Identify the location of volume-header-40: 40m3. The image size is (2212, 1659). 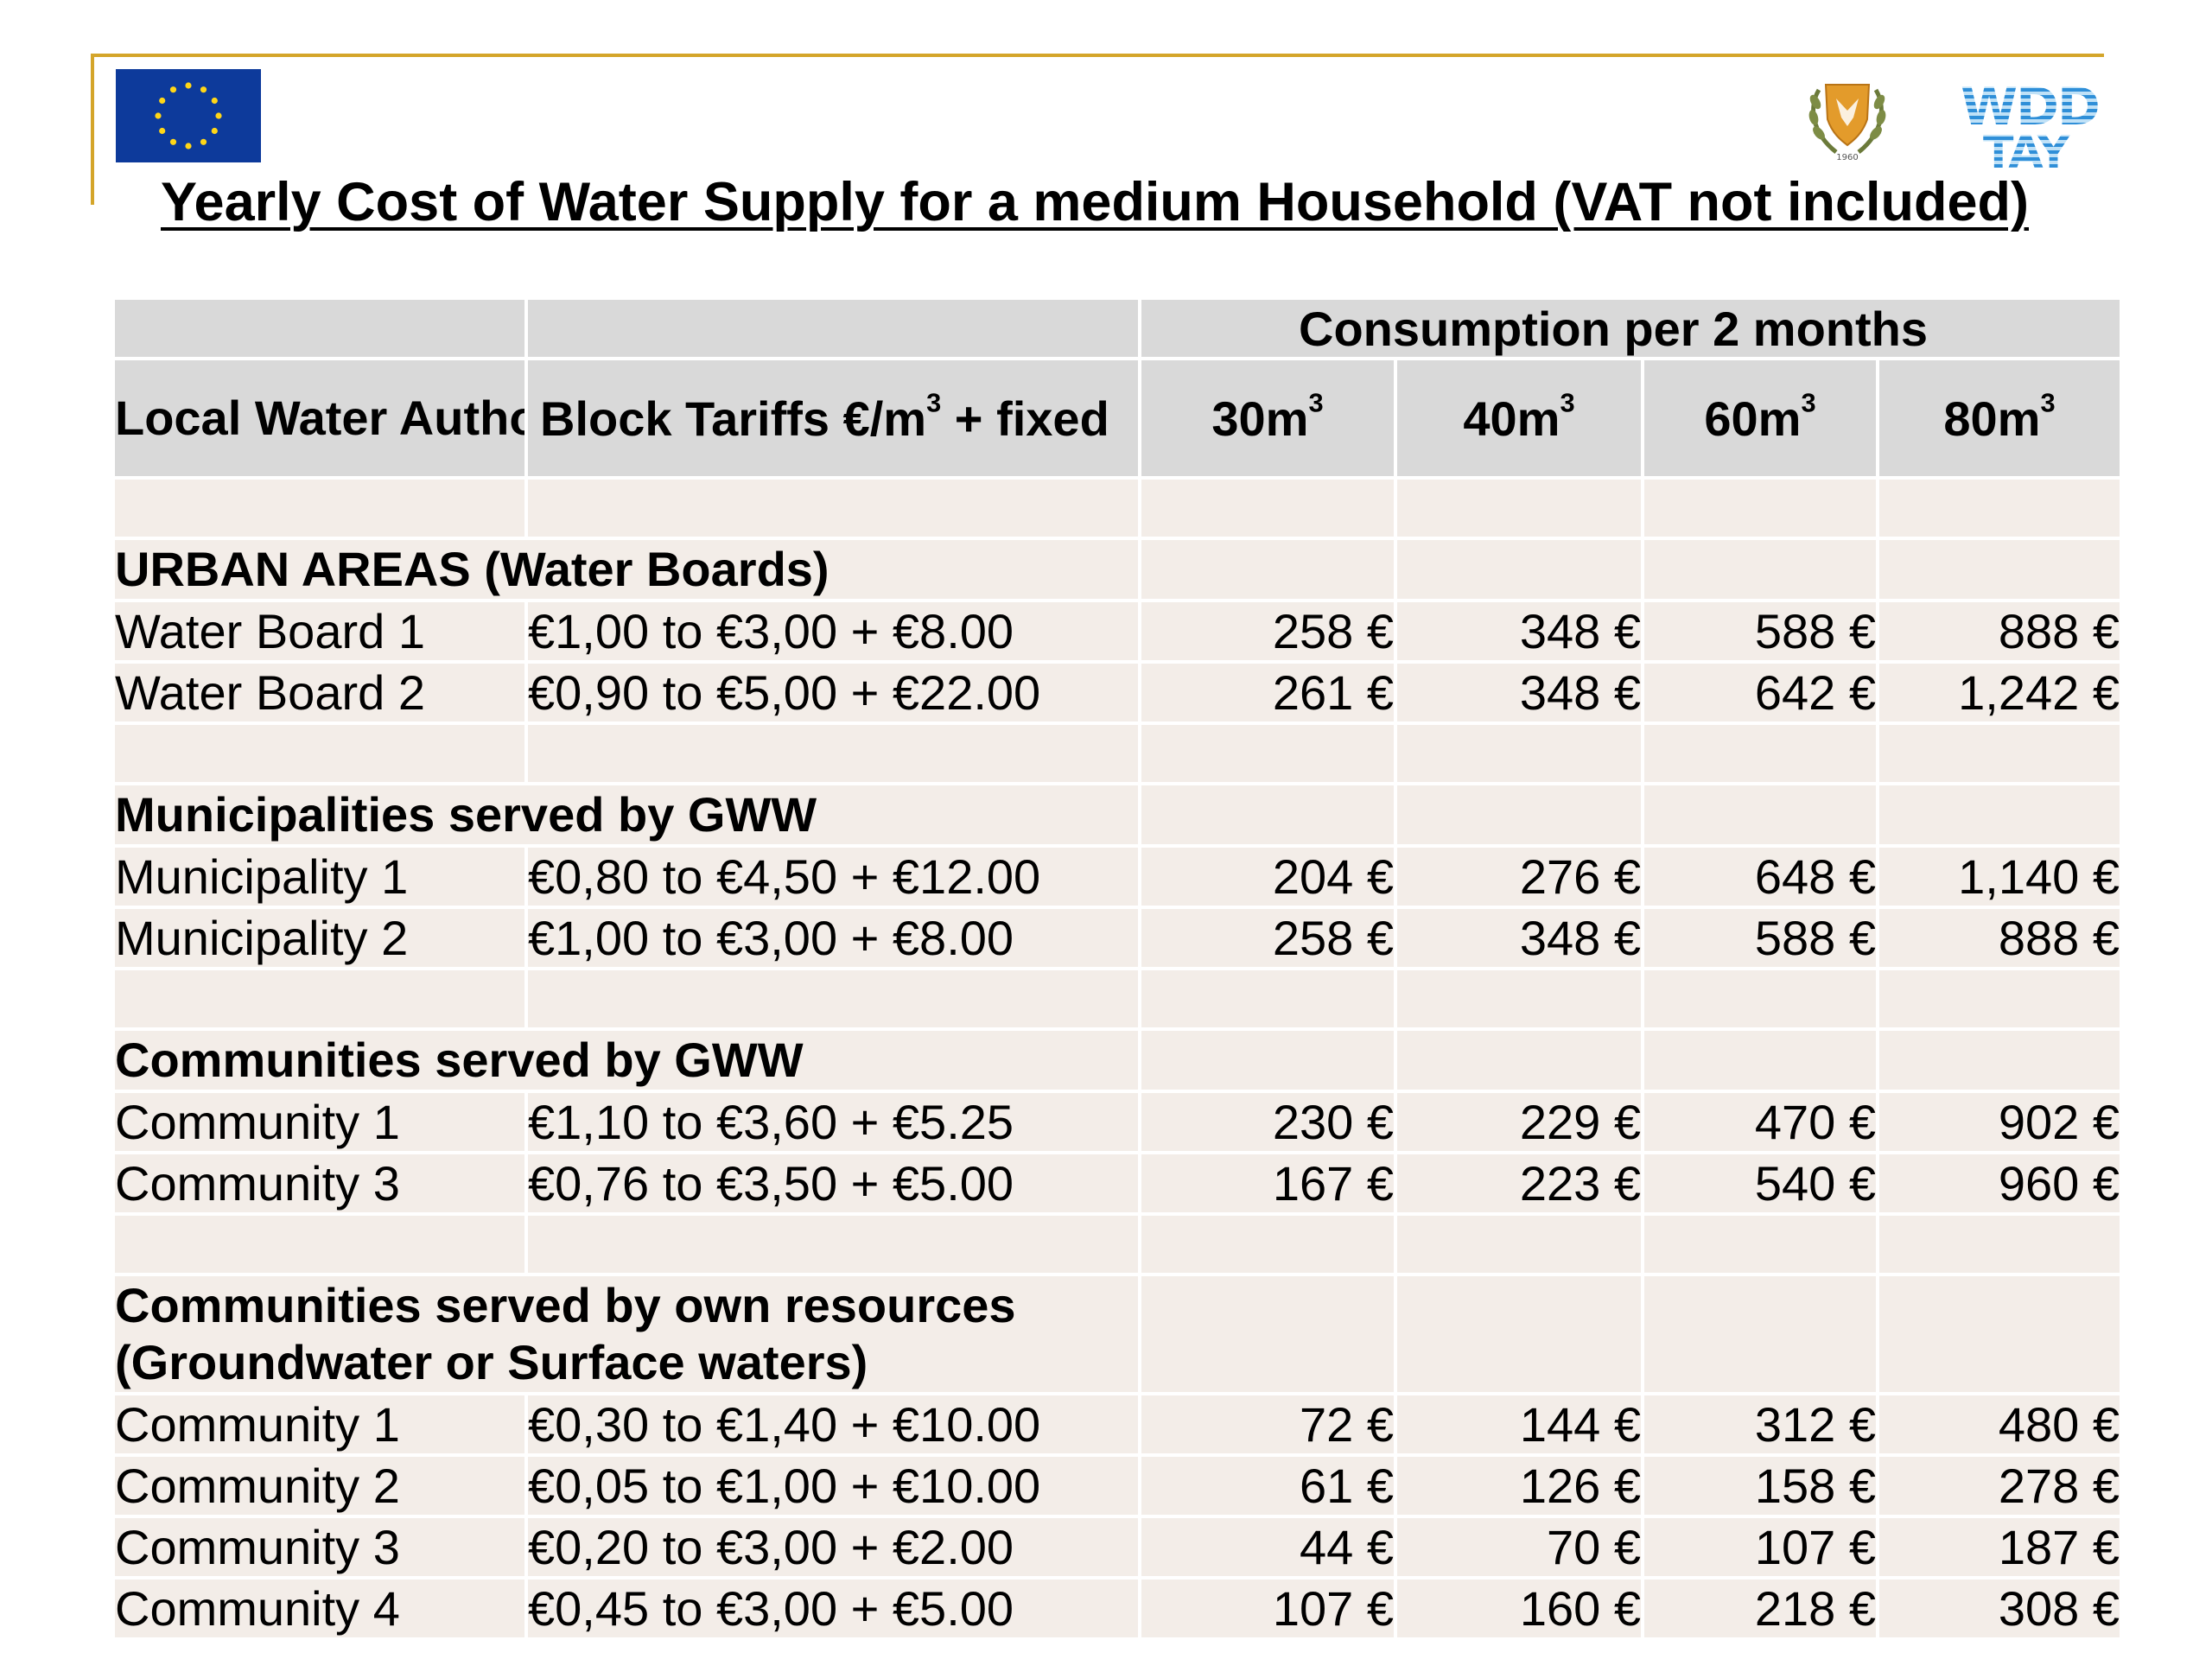
(1519, 419).